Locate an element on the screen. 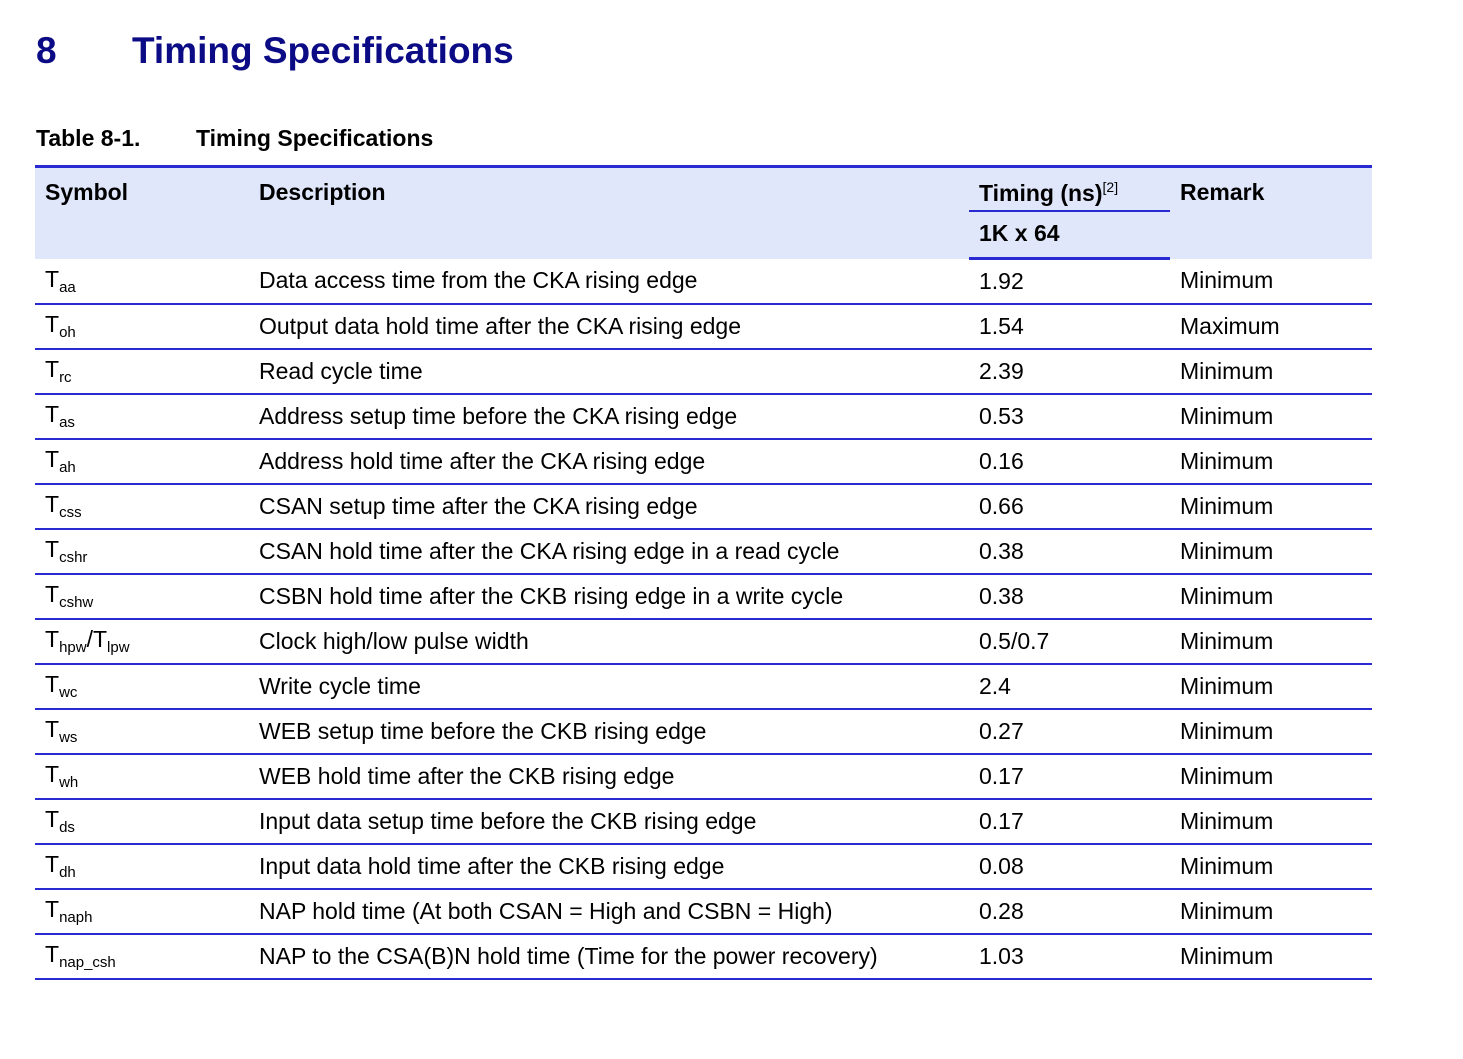  symbol-base: /T is located at coordinates (97, 639).